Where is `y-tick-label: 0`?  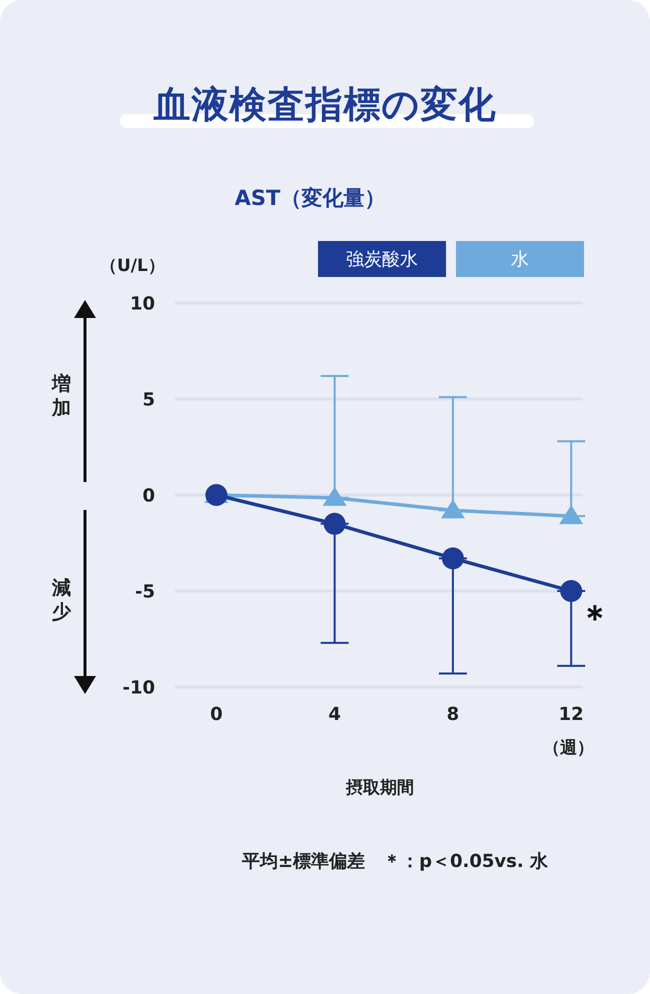
y-tick-label: 0 is located at coordinates (148, 495).